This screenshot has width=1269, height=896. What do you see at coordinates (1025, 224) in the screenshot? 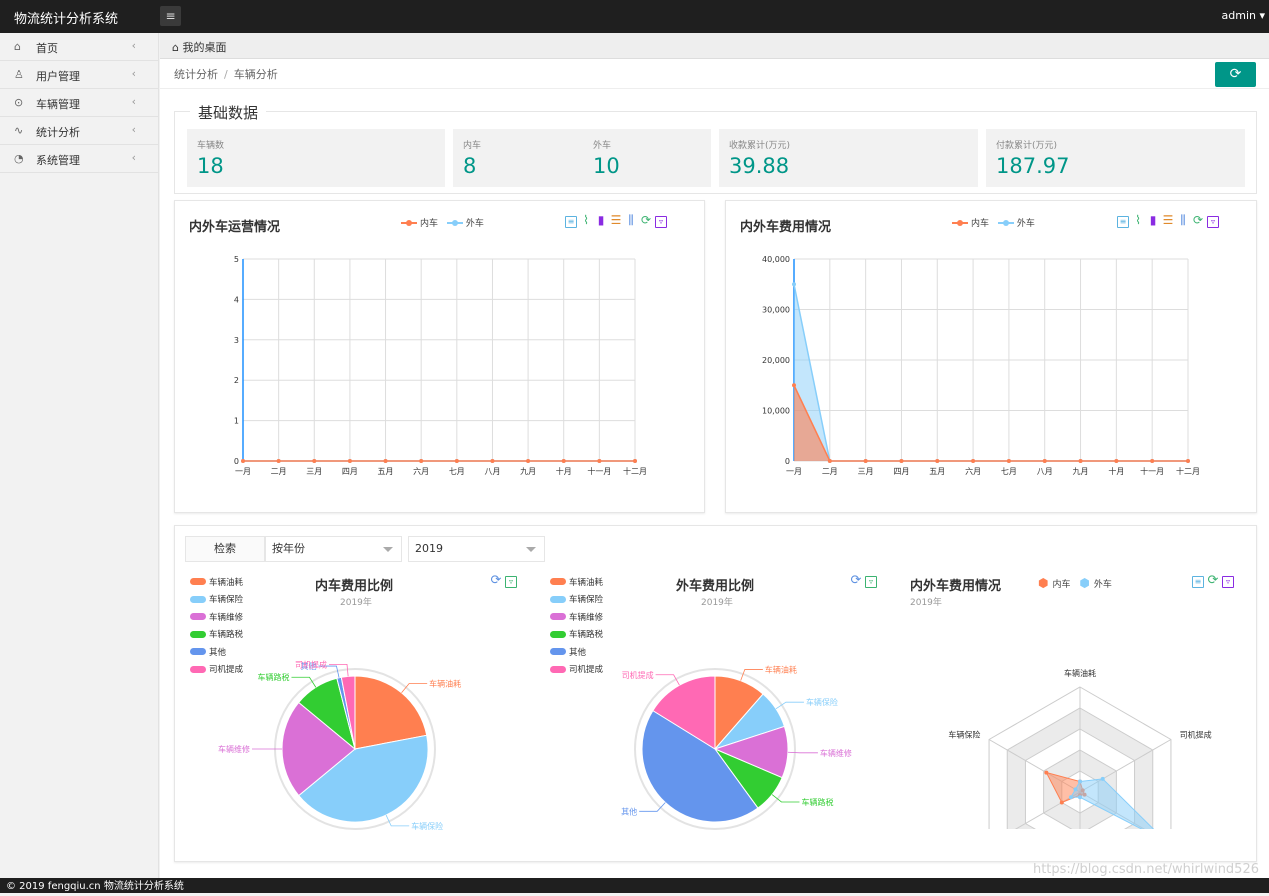
I see `legend-label: 外车` at bounding box center [1025, 224].